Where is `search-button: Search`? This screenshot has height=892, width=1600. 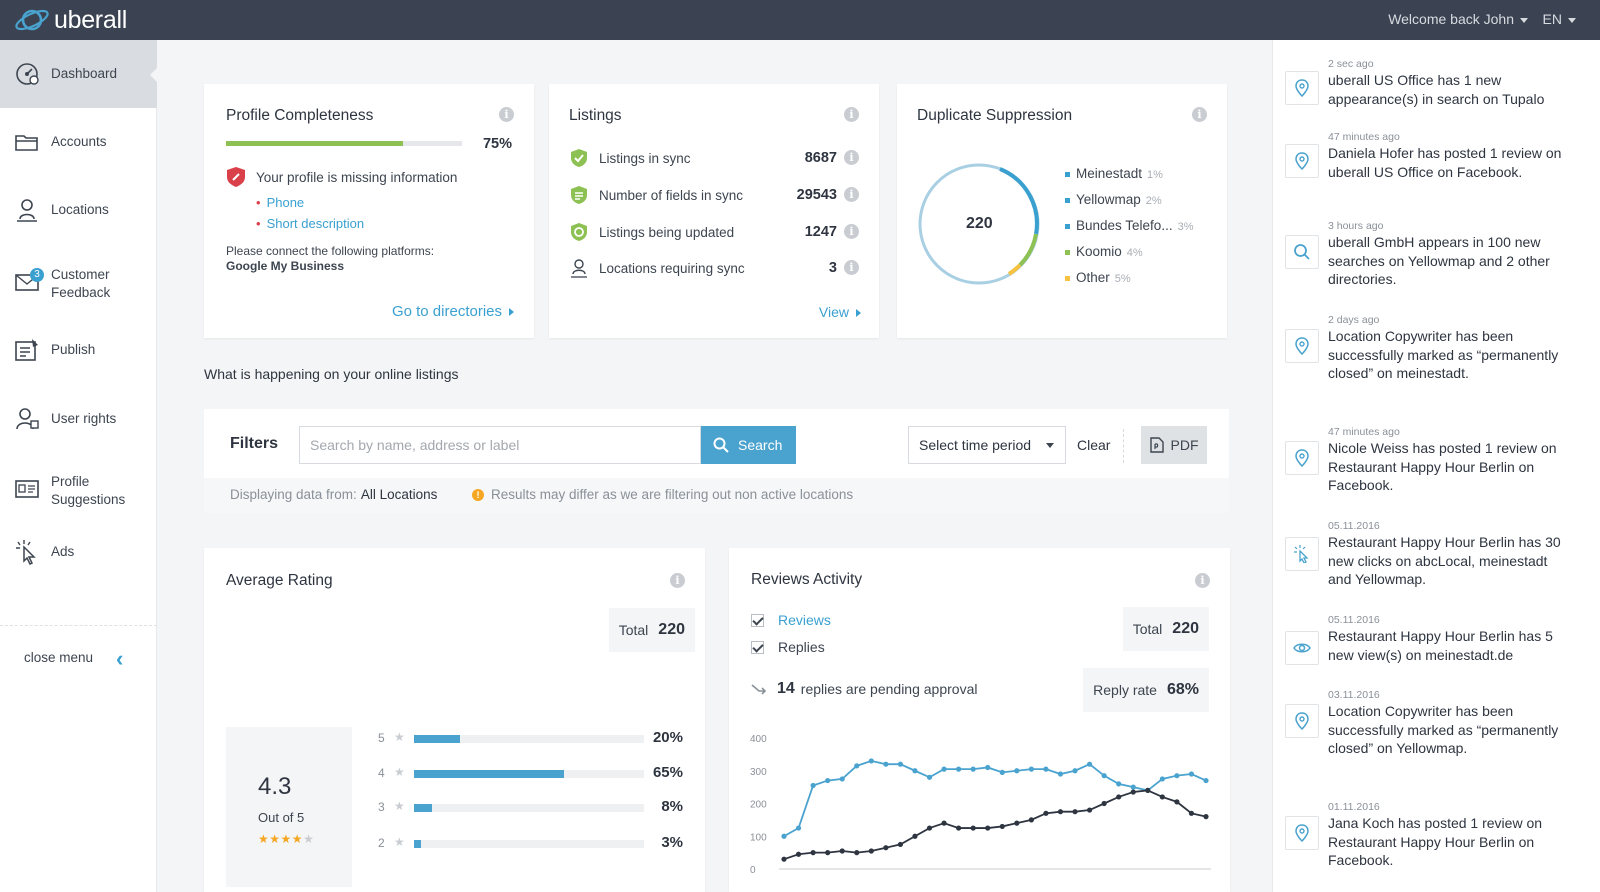 search-button: Search is located at coordinates (748, 445).